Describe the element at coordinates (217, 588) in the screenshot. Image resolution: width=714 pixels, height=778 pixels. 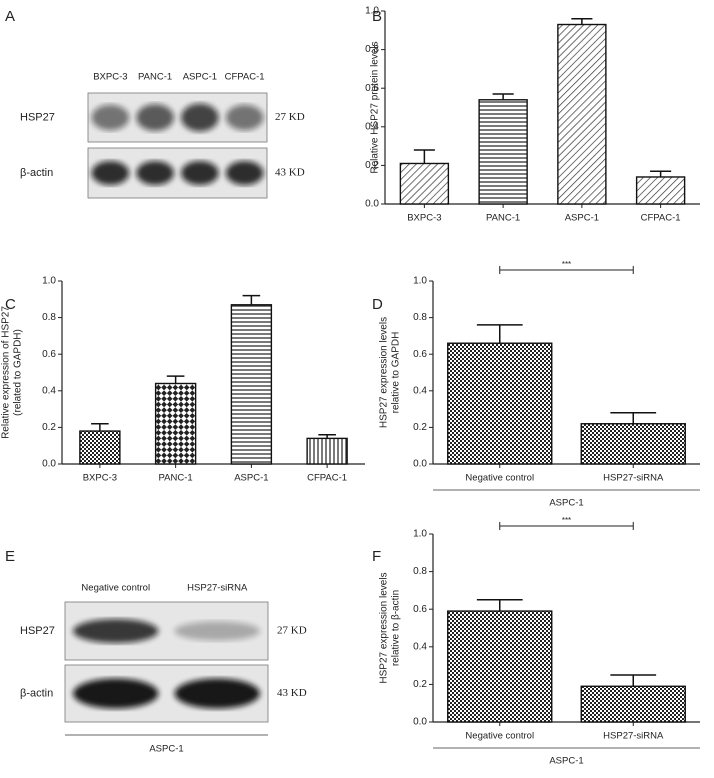
I see `lane-label: HSP27-siRNA` at that location.